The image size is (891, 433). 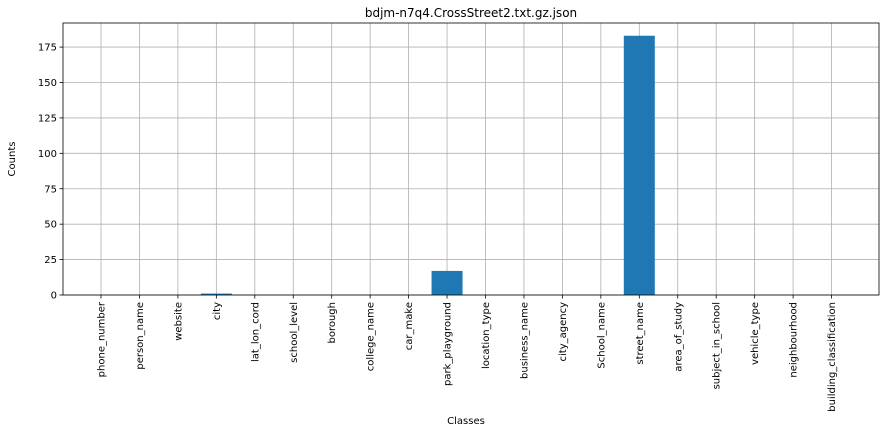 I want to click on x-tick-label: college_name, so click(x=371, y=336).